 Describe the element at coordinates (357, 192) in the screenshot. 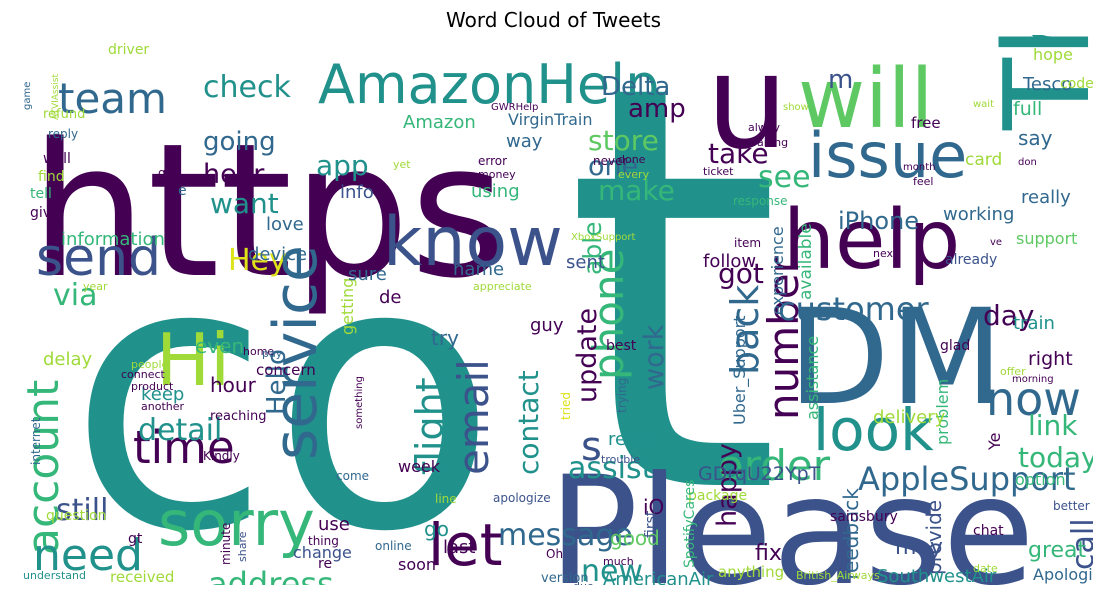

I see `word-info: info` at that location.